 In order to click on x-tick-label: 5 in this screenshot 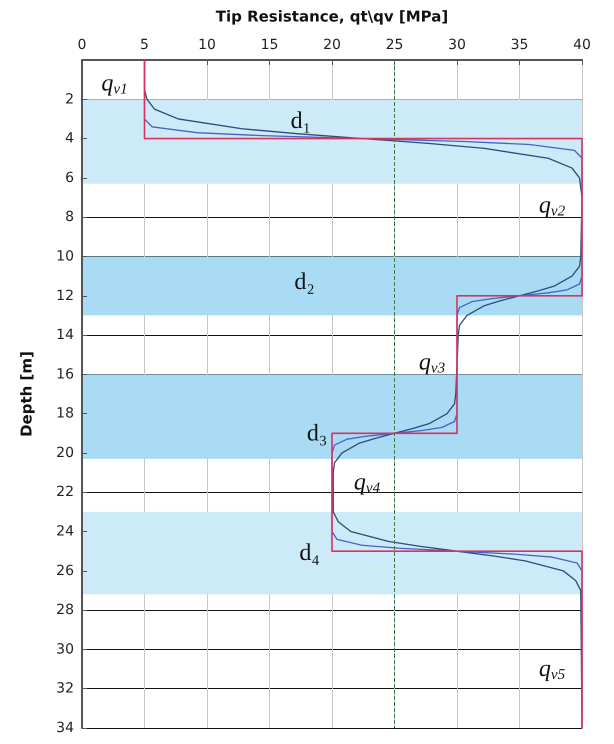, I will do `click(144, 45)`.